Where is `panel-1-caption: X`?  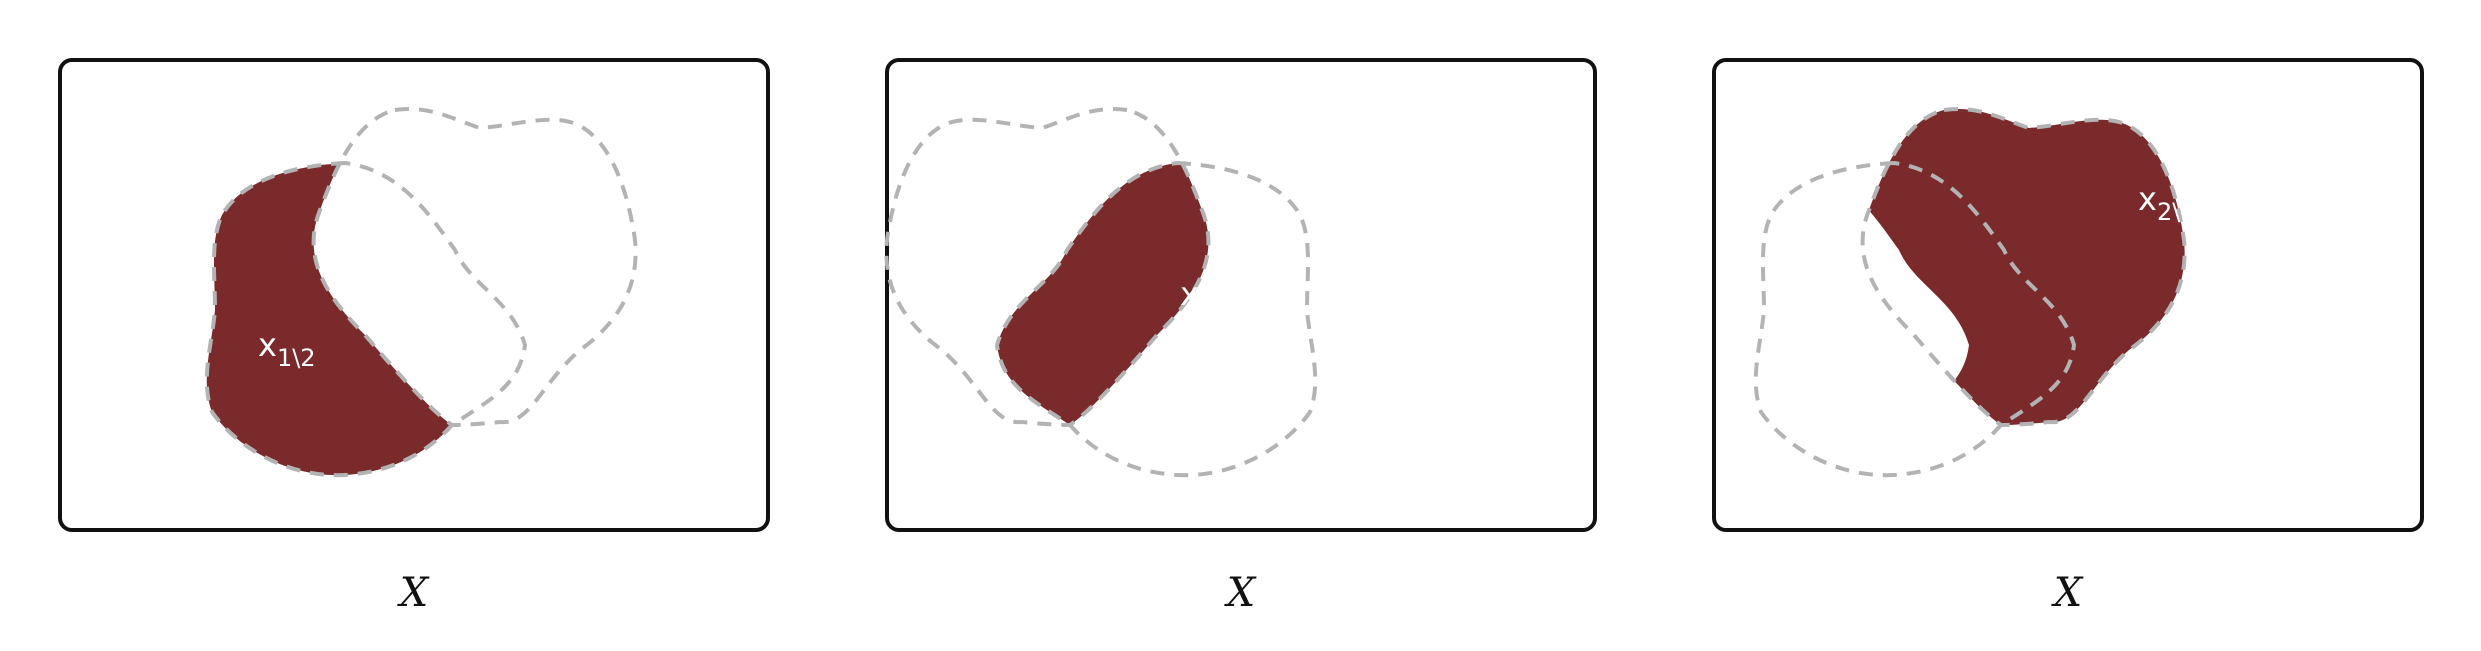 panel-1-caption: X is located at coordinates (413, 593).